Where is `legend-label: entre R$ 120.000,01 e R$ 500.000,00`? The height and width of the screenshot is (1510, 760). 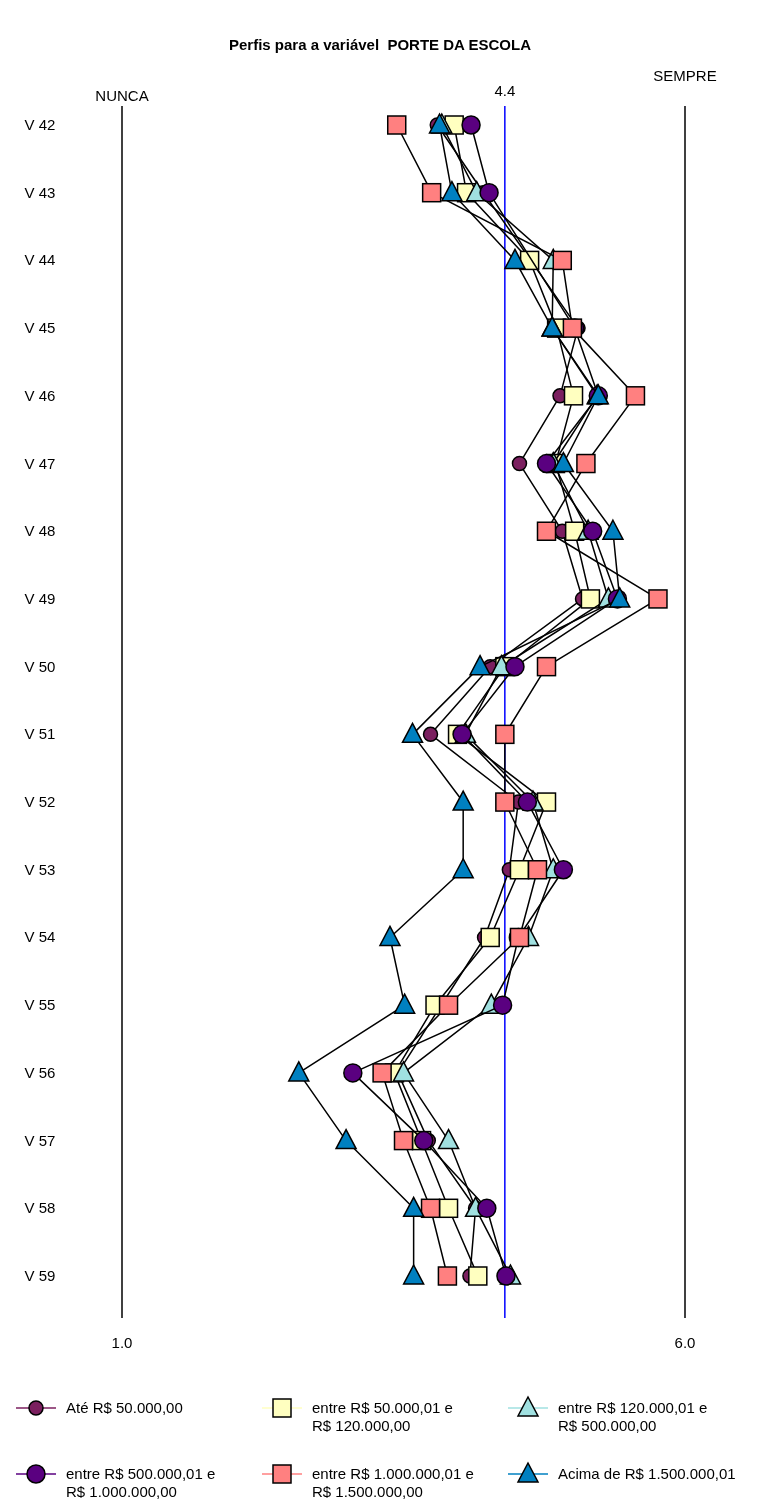 legend-label: entre R$ 120.000,01 e R$ 500.000,00 is located at coordinates (633, 1416).